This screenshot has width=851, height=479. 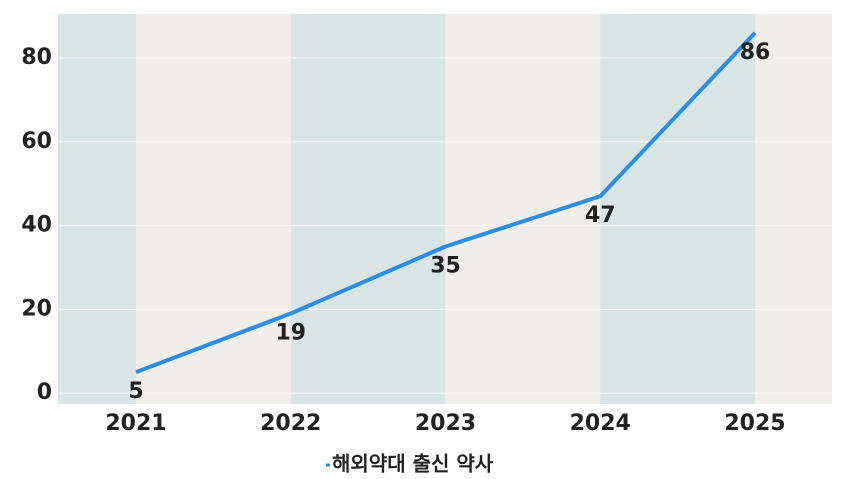 I want to click on data-label: 86, so click(x=755, y=52).